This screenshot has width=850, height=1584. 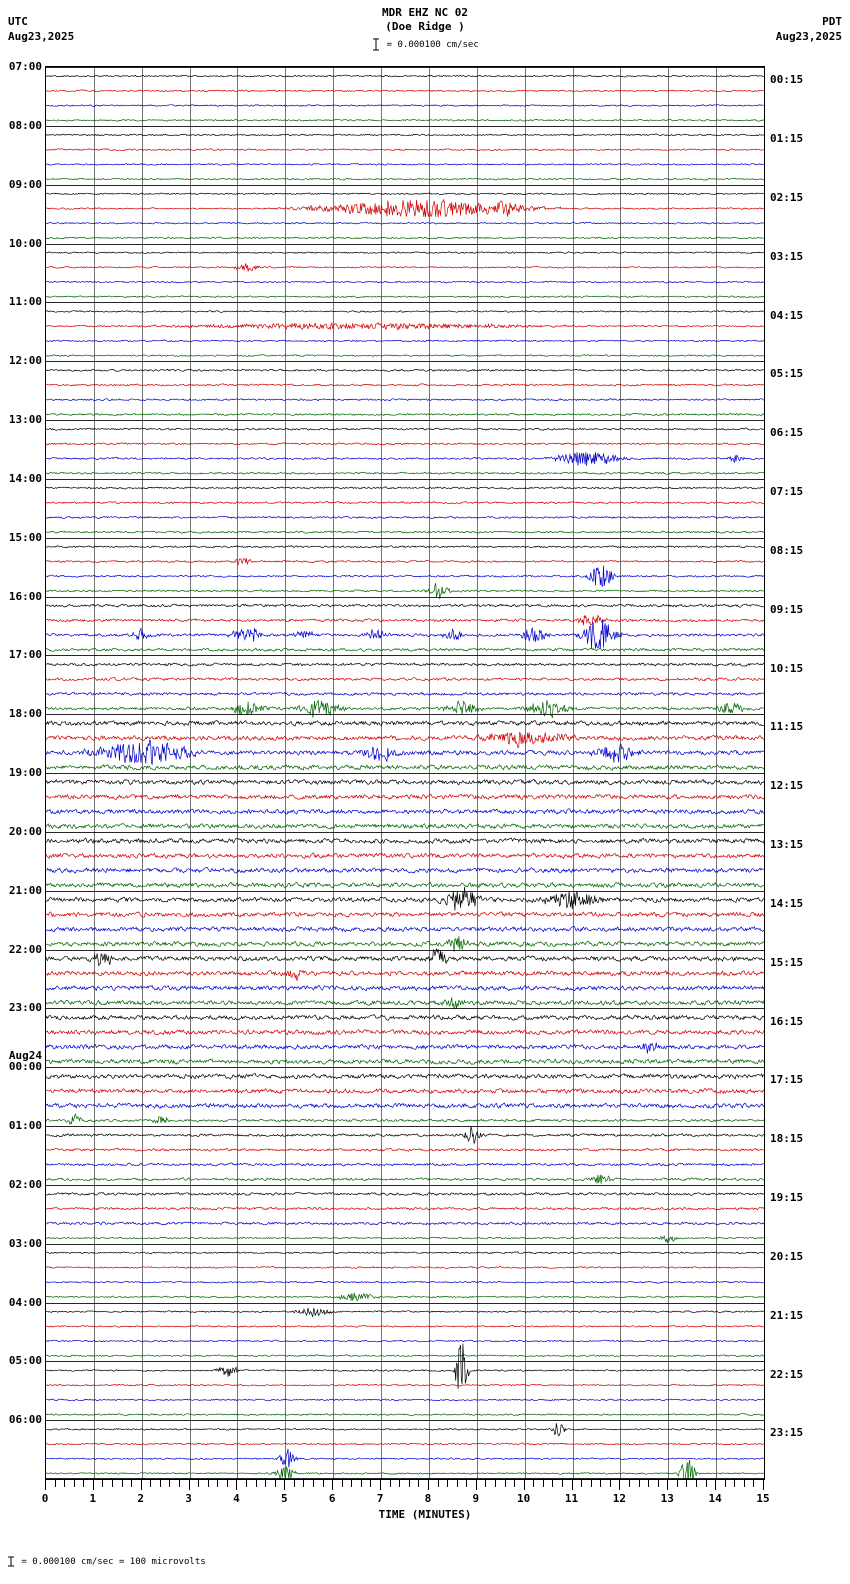 I want to click on x-tick-label: 3, so click(x=188, y=1498).